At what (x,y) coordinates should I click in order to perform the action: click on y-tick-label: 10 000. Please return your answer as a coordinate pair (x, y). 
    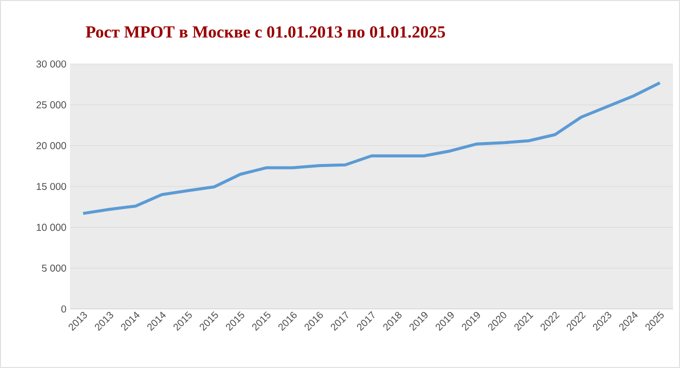
    Looking at the image, I should click on (51, 227).